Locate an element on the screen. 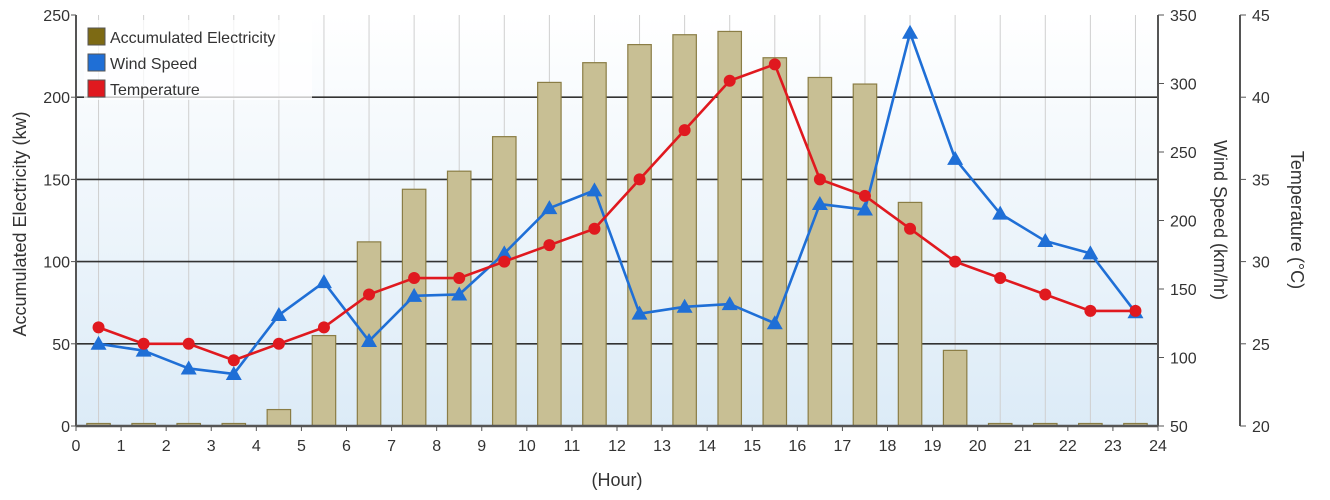  x-tick-label: 17 is located at coordinates (843, 446).